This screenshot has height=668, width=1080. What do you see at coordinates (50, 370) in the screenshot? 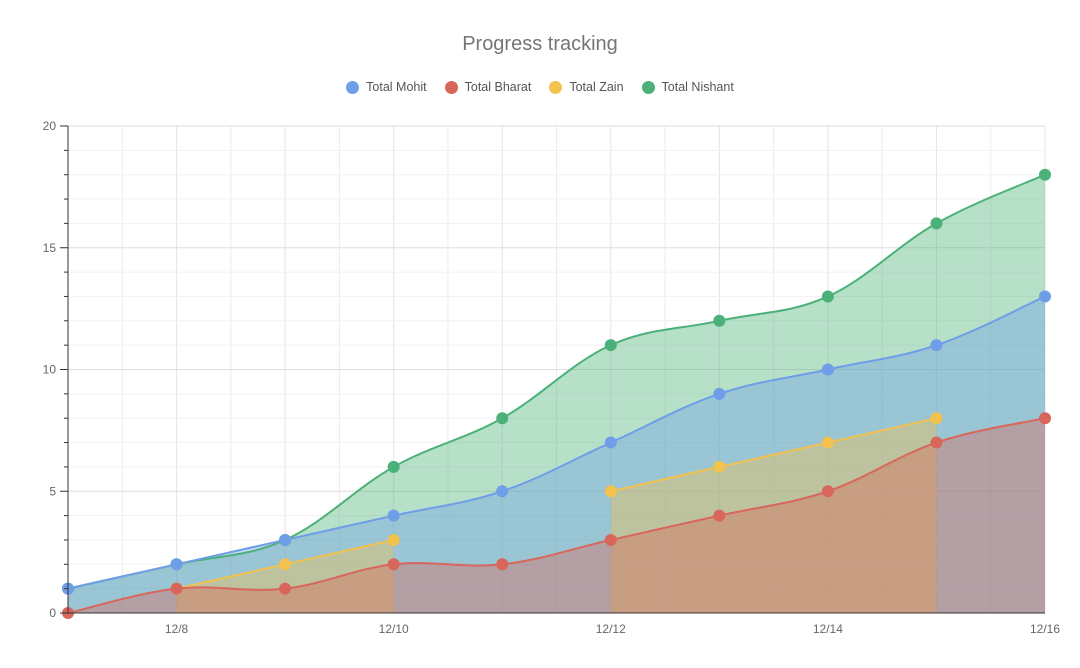
I see `y-tick-label: 10` at bounding box center [50, 370].